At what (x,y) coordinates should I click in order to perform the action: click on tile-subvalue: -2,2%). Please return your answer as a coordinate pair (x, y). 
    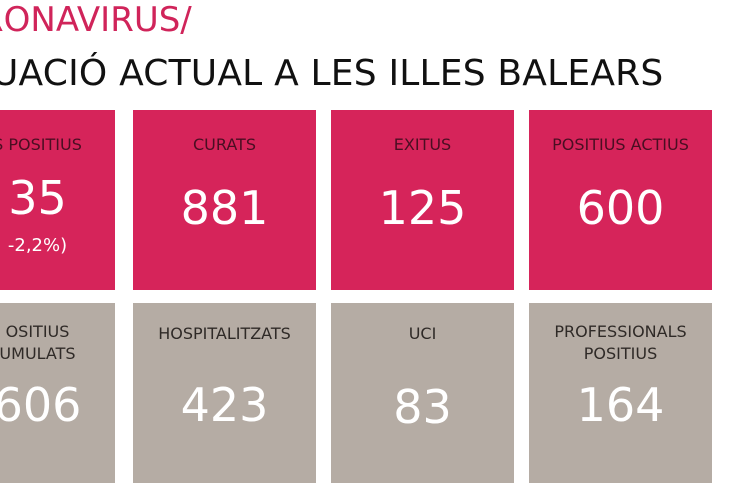
    Looking at the image, I should click on (37, 245).